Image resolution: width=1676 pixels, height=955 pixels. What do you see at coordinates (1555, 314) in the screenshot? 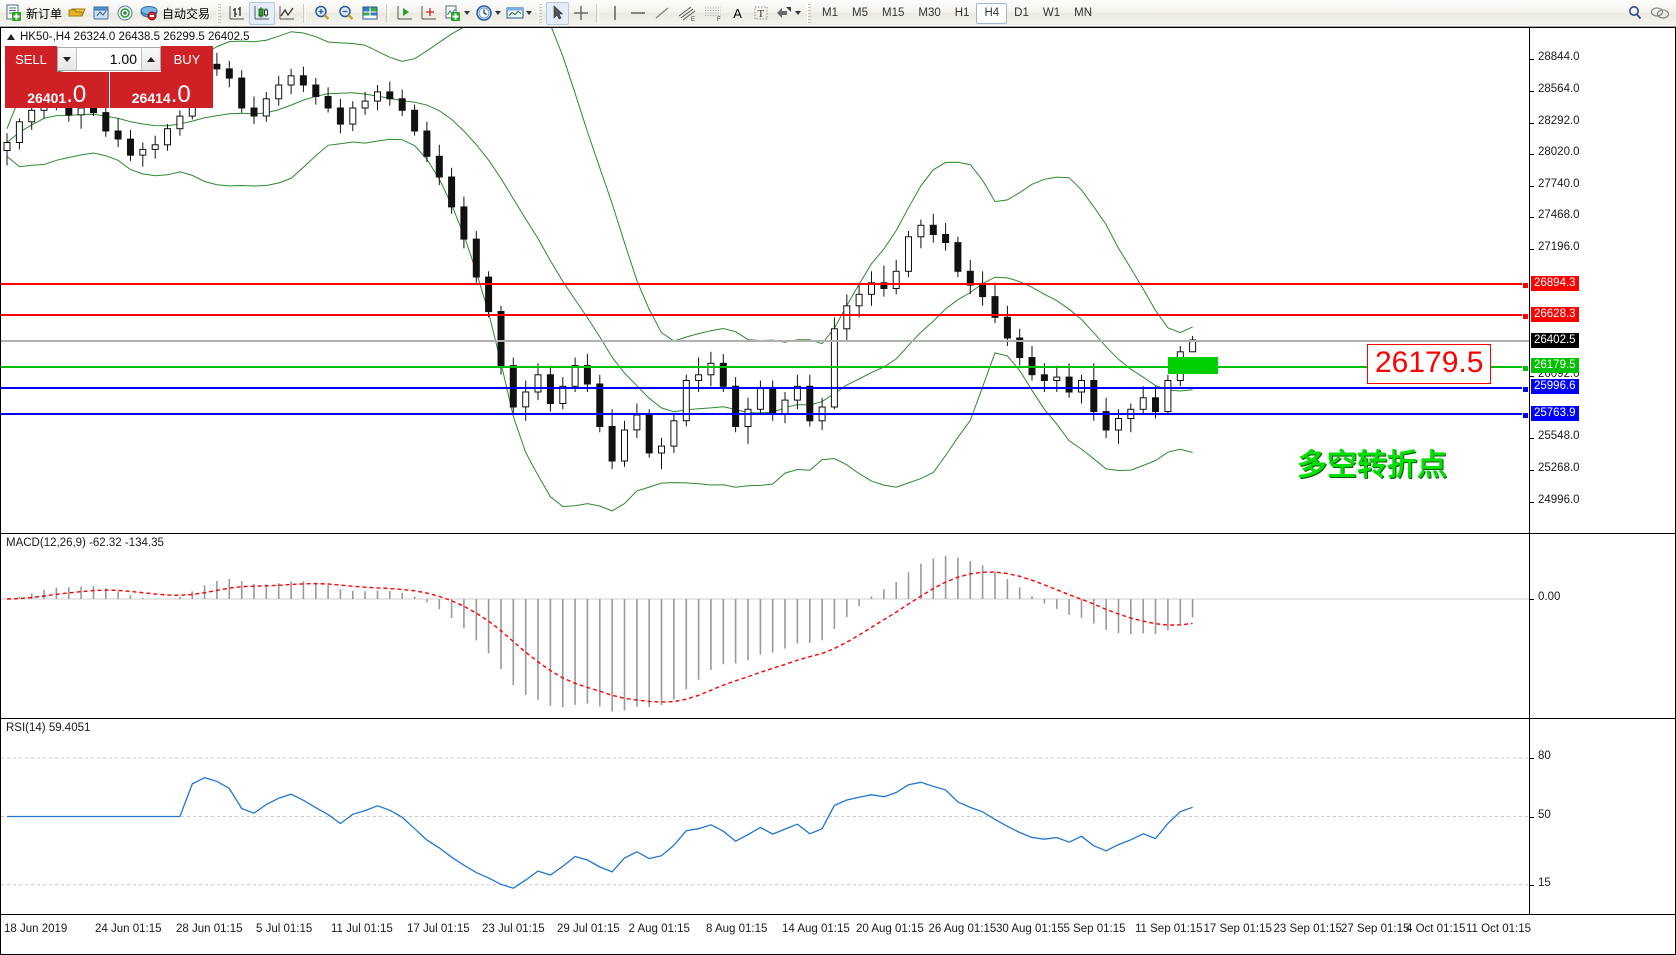
I see `price-level-badge: 26628.3` at bounding box center [1555, 314].